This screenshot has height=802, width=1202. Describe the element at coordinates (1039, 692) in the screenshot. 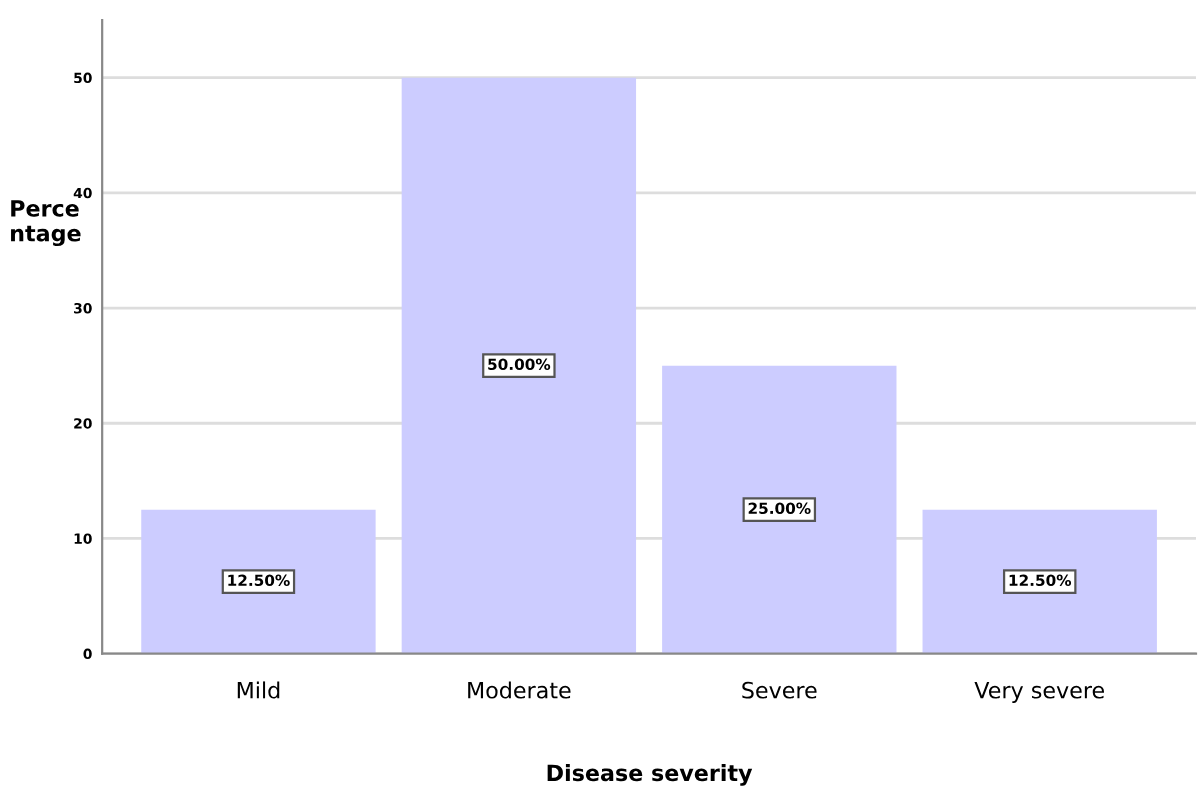

I see `x-tick-label: Very severe` at that location.